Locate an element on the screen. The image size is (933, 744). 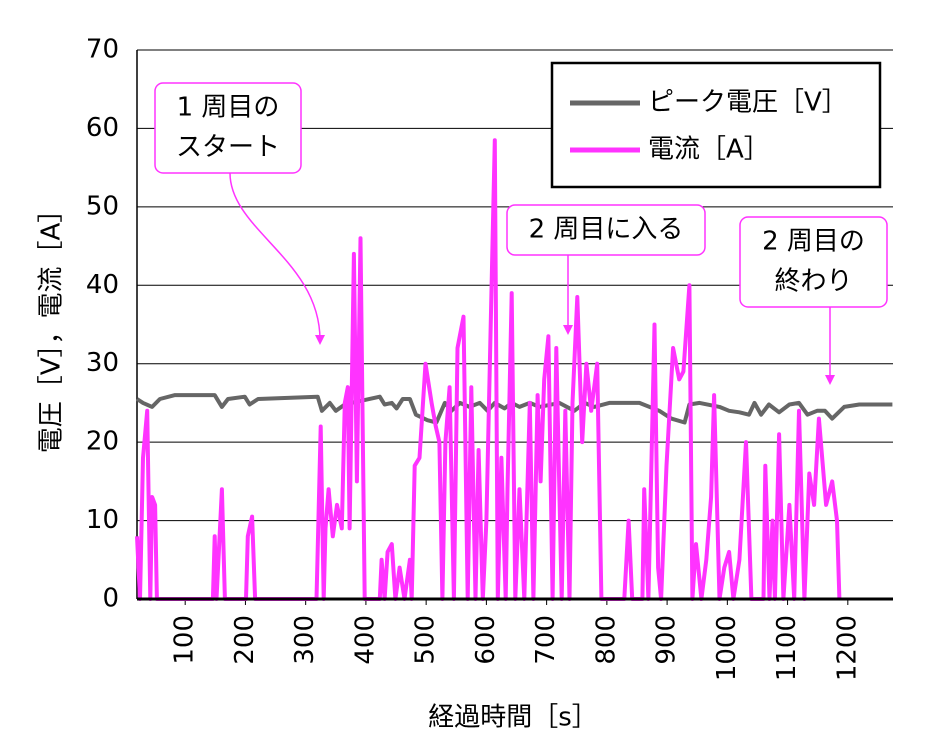
legend-label: 電流［A］ is located at coordinates (709, 150).